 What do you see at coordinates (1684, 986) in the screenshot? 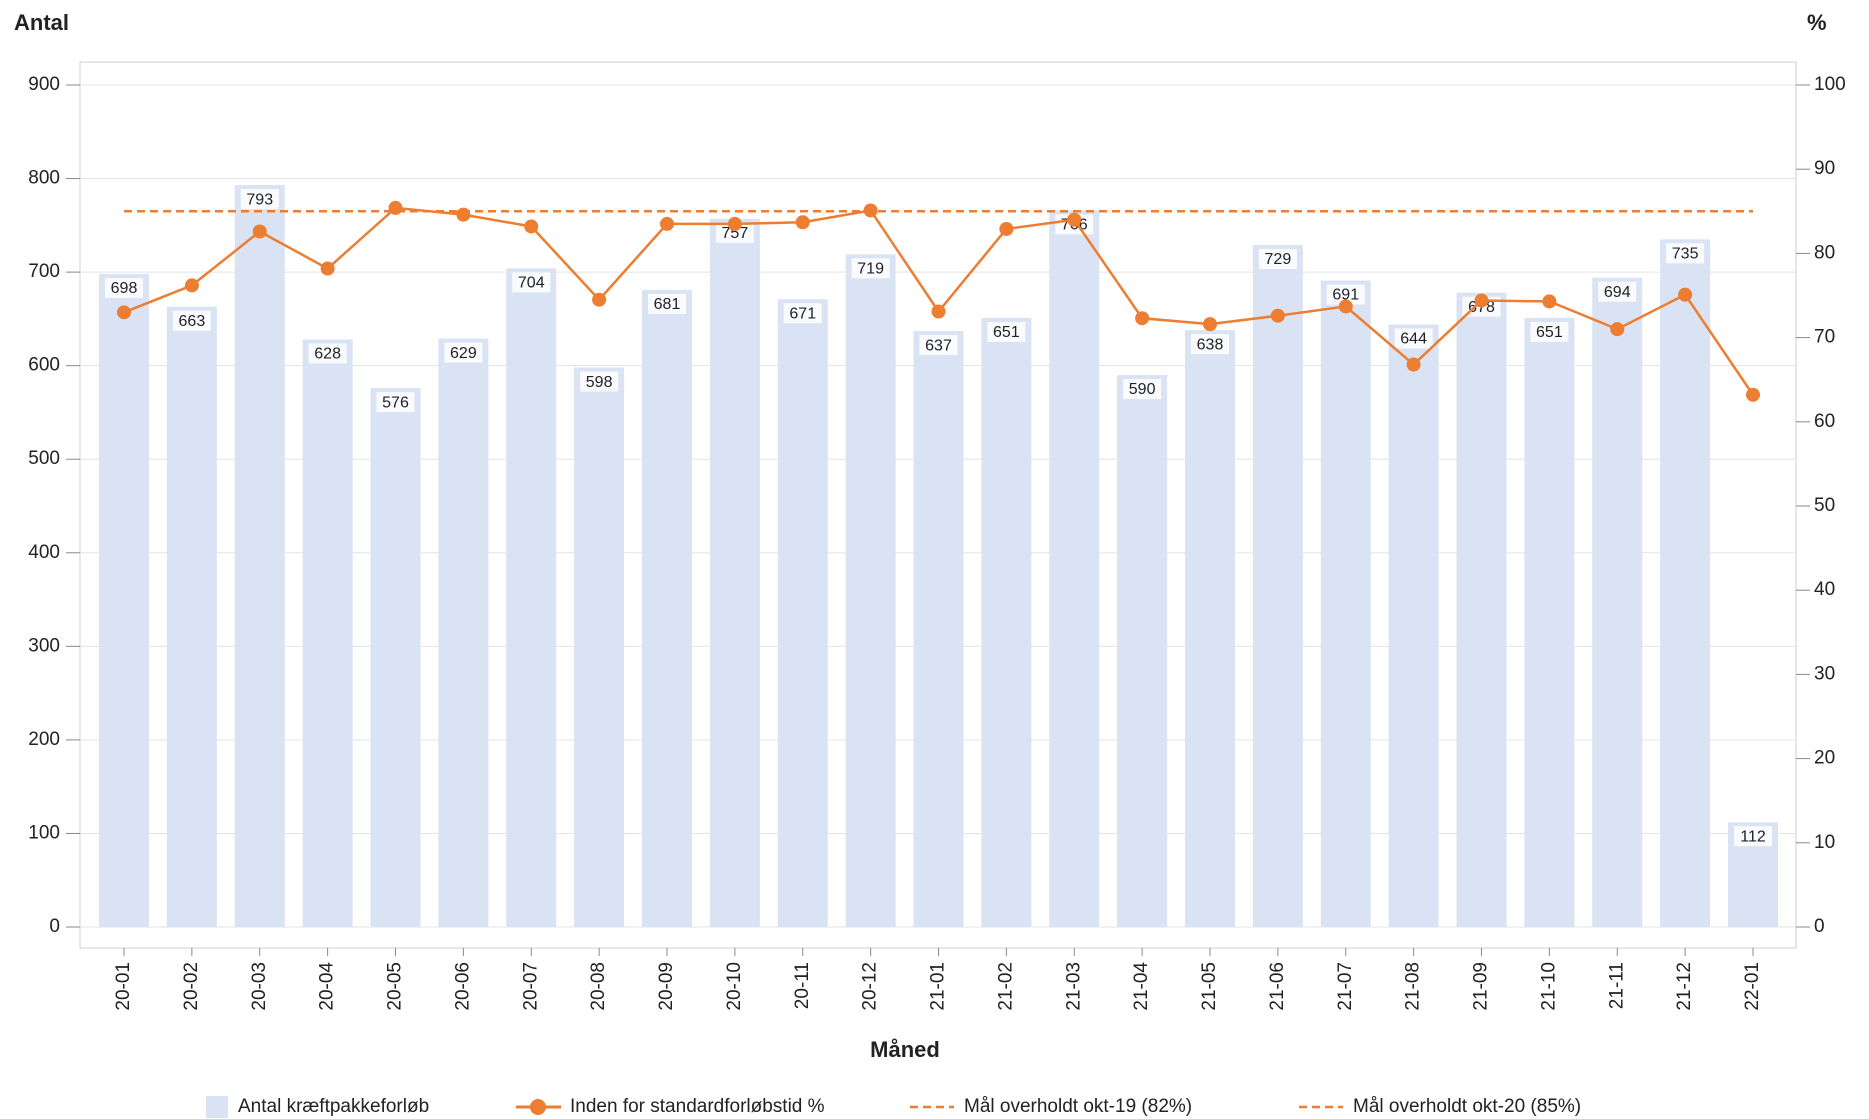
I see `x-tick-label: 21-12` at bounding box center [1684, 986].